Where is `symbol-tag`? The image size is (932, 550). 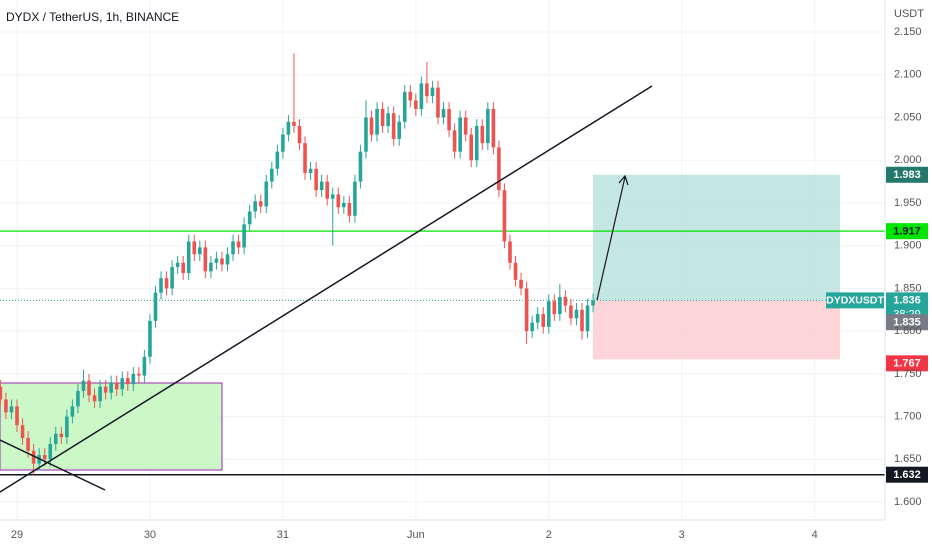 symbol-tag is located at coordinates (855, 300).